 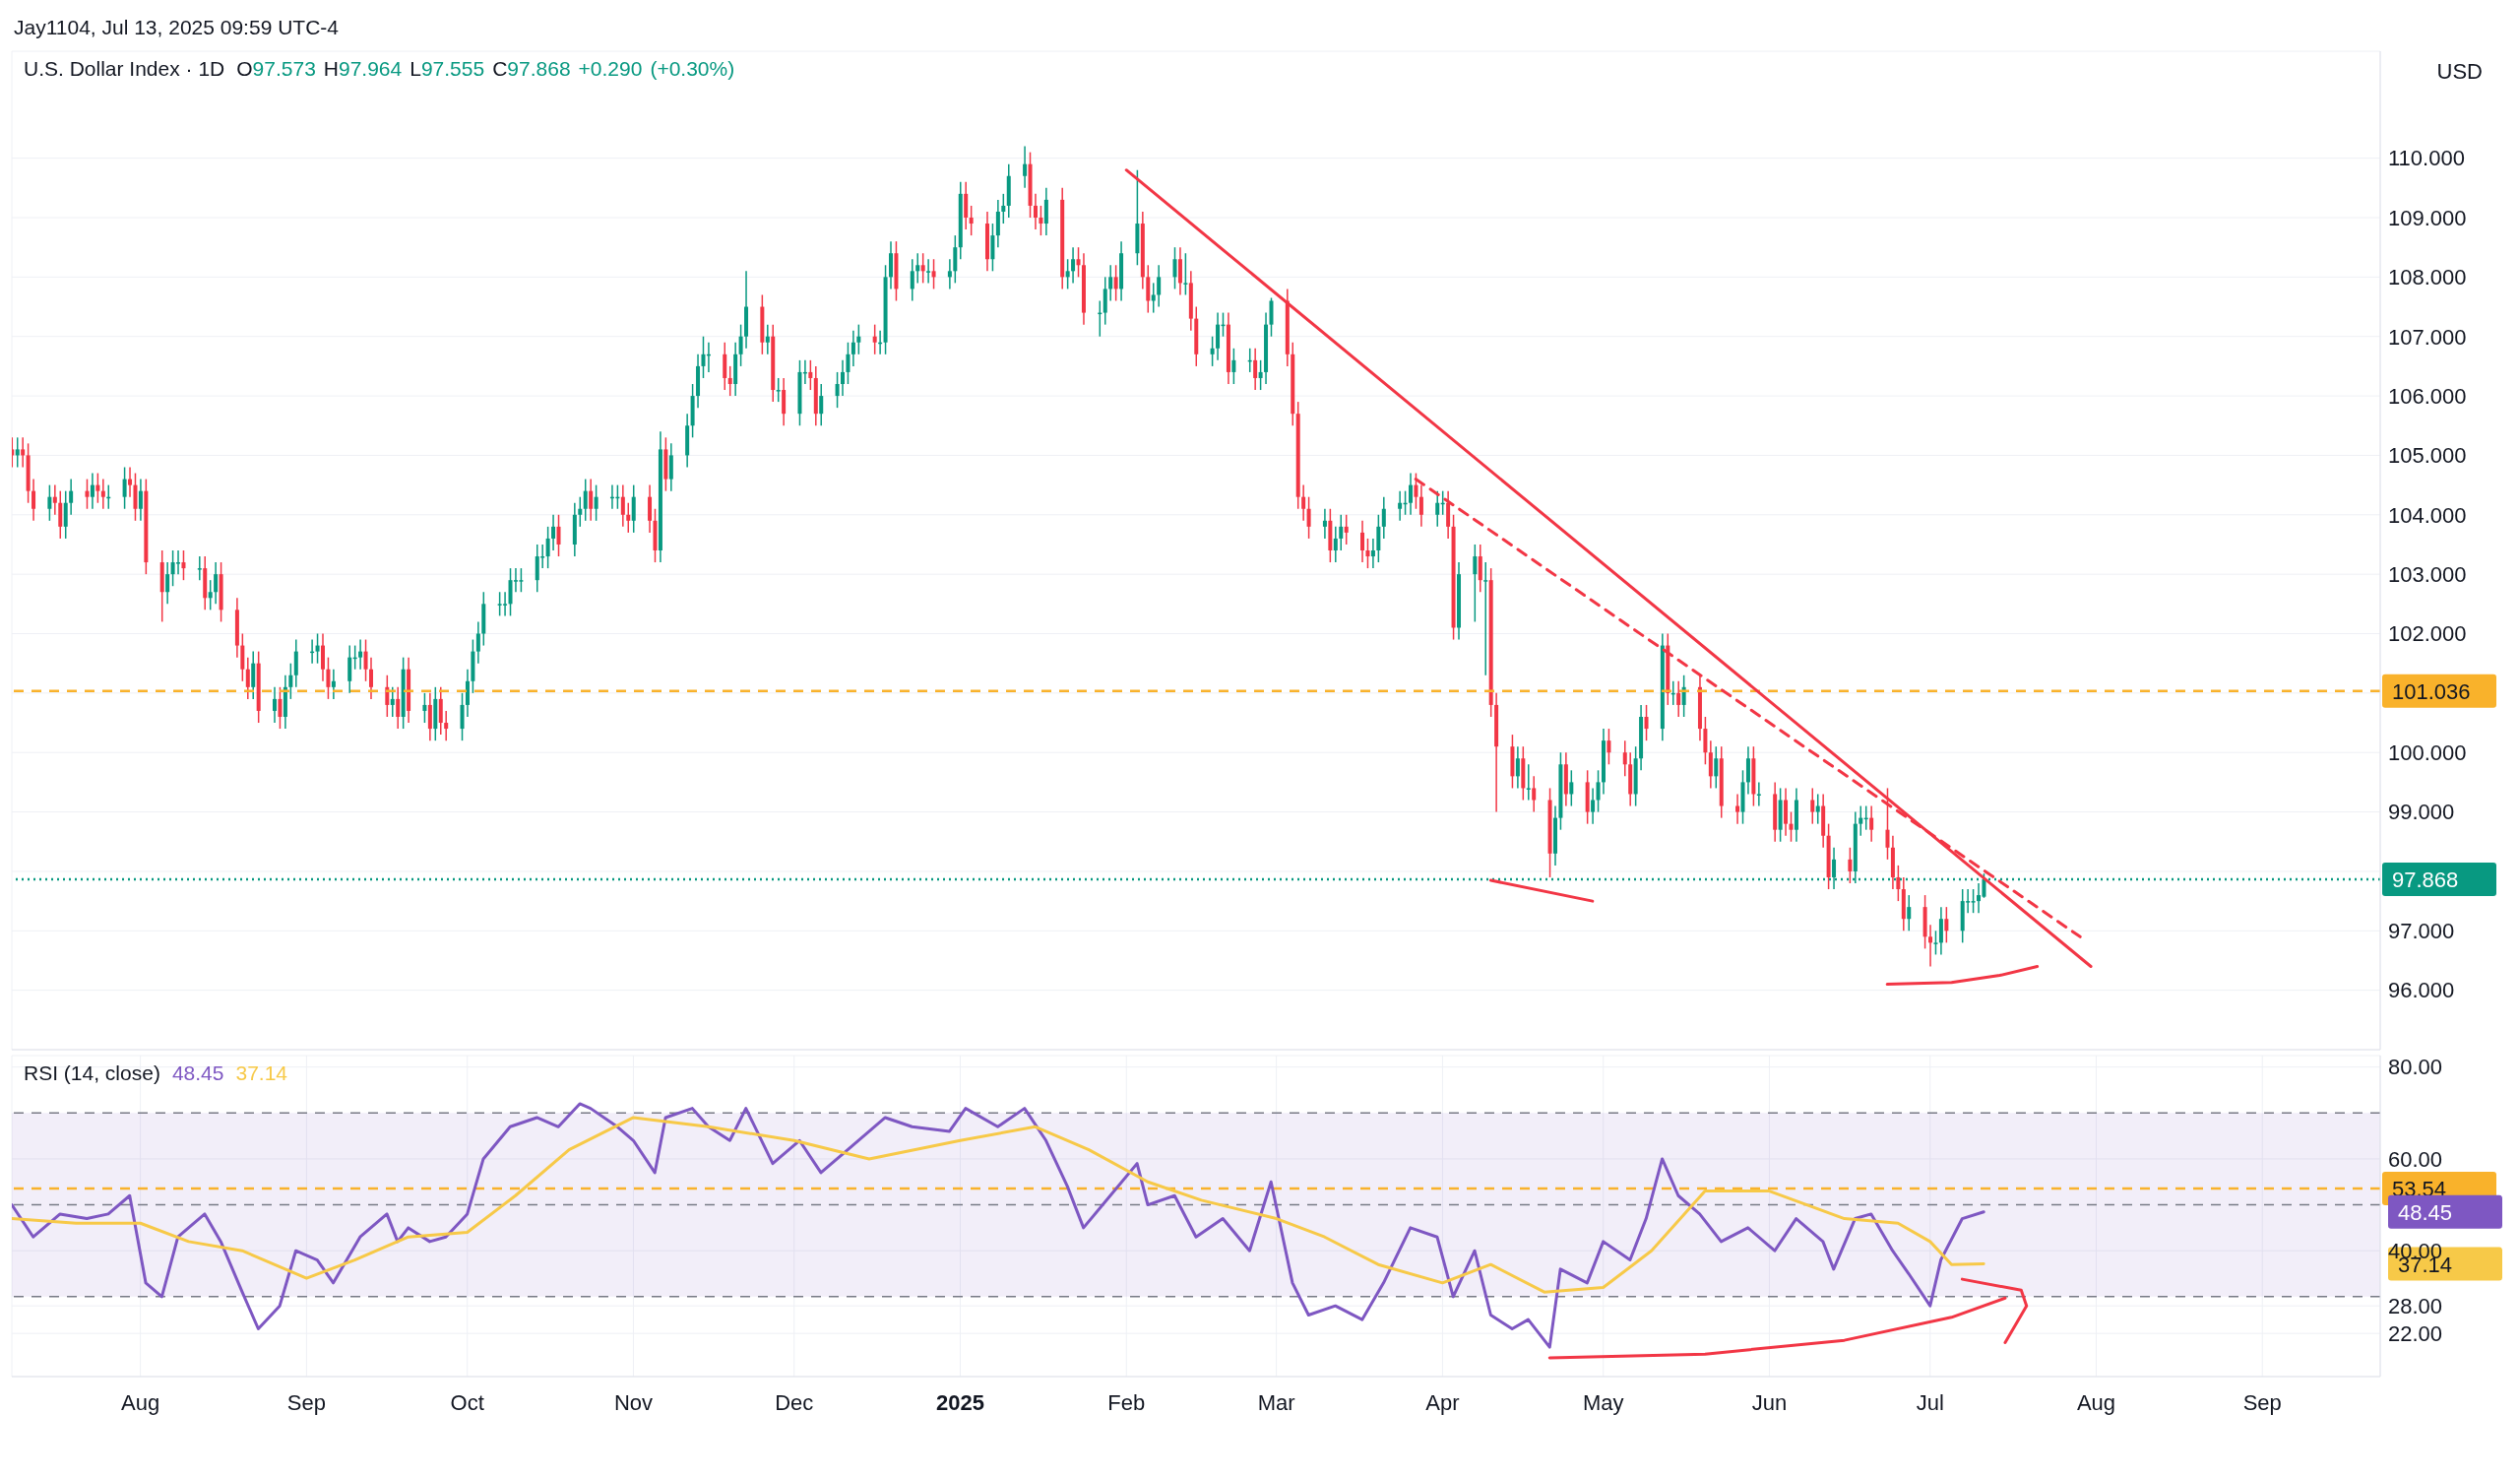 I want to click on y-tick-label: 107.000, so click(x=2427, y=337).